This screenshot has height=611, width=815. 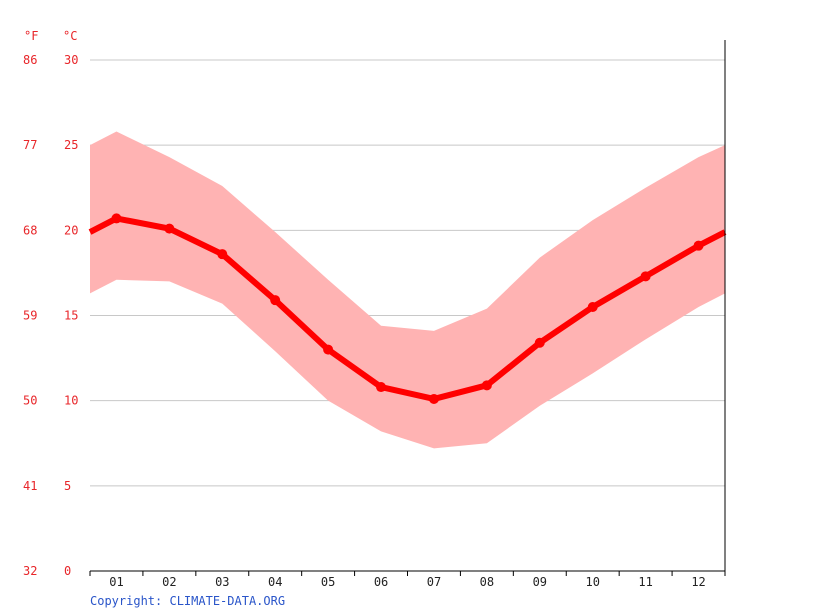 I want to click on month-label-09: 09, so click(x=540, y=582).